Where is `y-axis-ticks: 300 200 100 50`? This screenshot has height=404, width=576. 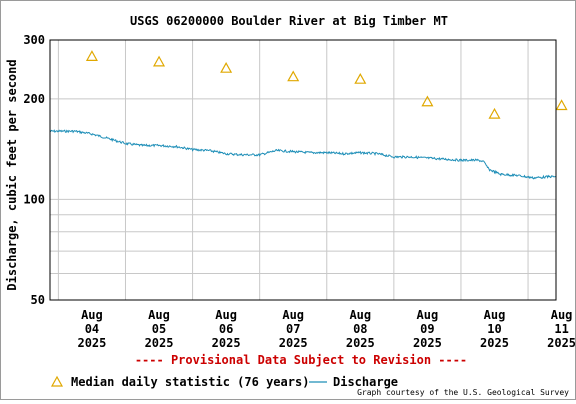 y-axis-ticks: 300 200 100 50 is located at coordinates (34, 170).